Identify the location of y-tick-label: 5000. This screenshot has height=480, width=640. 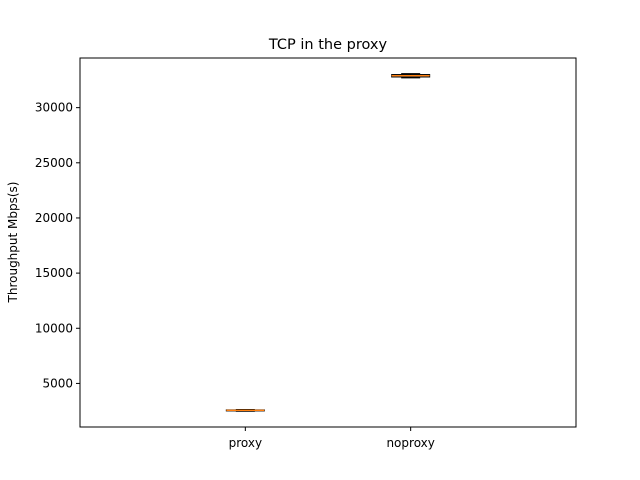
(57, 383).